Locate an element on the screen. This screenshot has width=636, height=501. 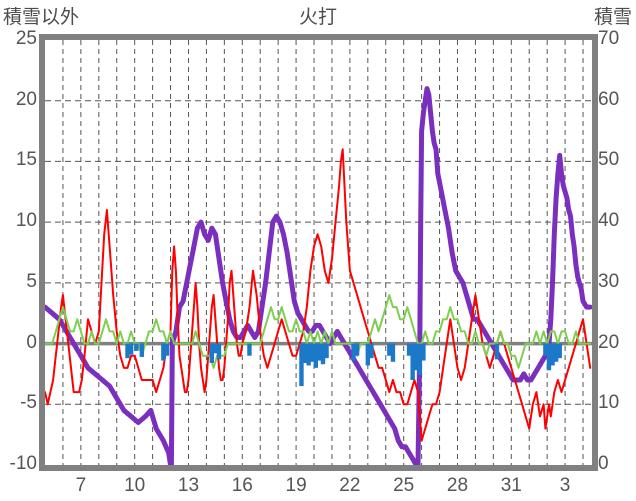
x-axis-tick: 3 is located at coordinates (565, 485).